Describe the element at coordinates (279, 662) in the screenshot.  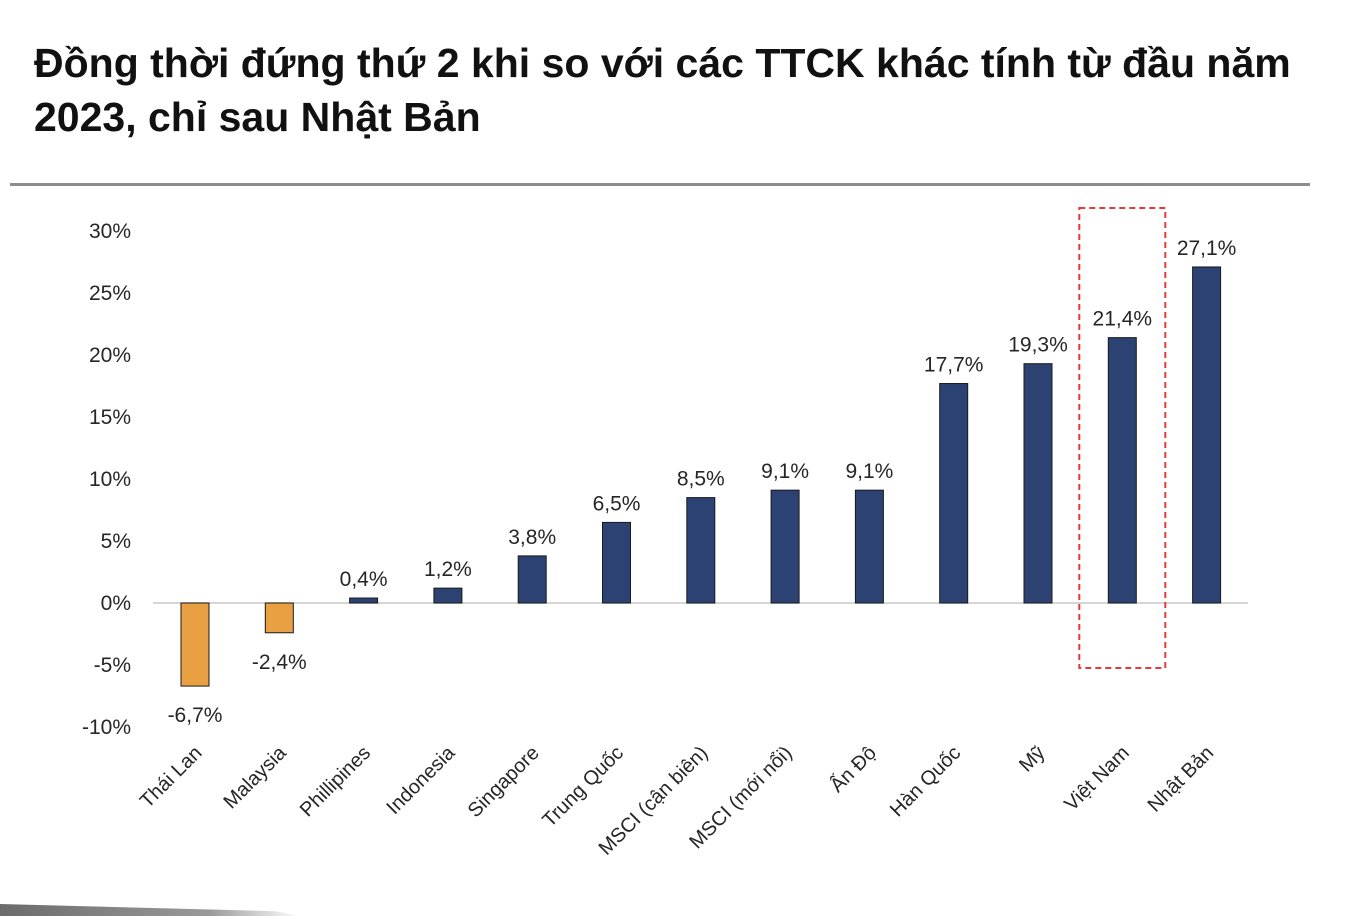
I see `data-label: -2,4%` at that location.